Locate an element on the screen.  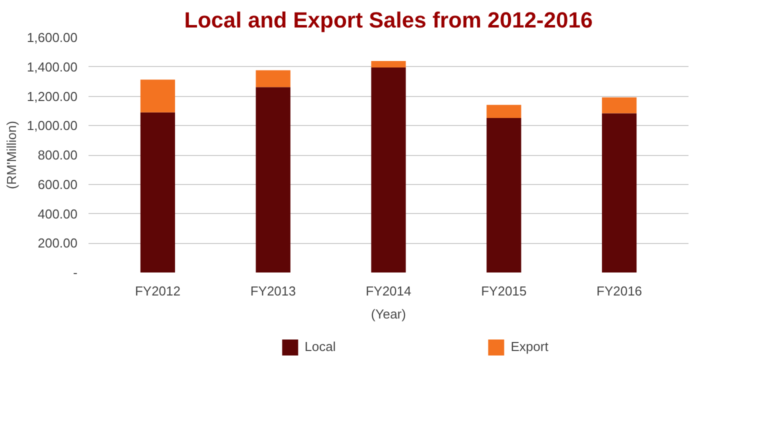
y-axis-title: (RM'Million) is located at coordinates (11, 155).